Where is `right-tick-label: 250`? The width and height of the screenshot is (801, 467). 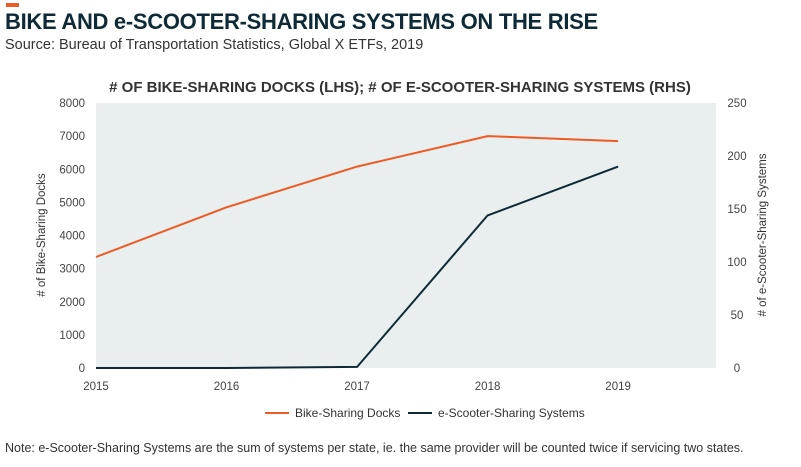 right-tick-label: 250 is located at coordinates (736, 104).